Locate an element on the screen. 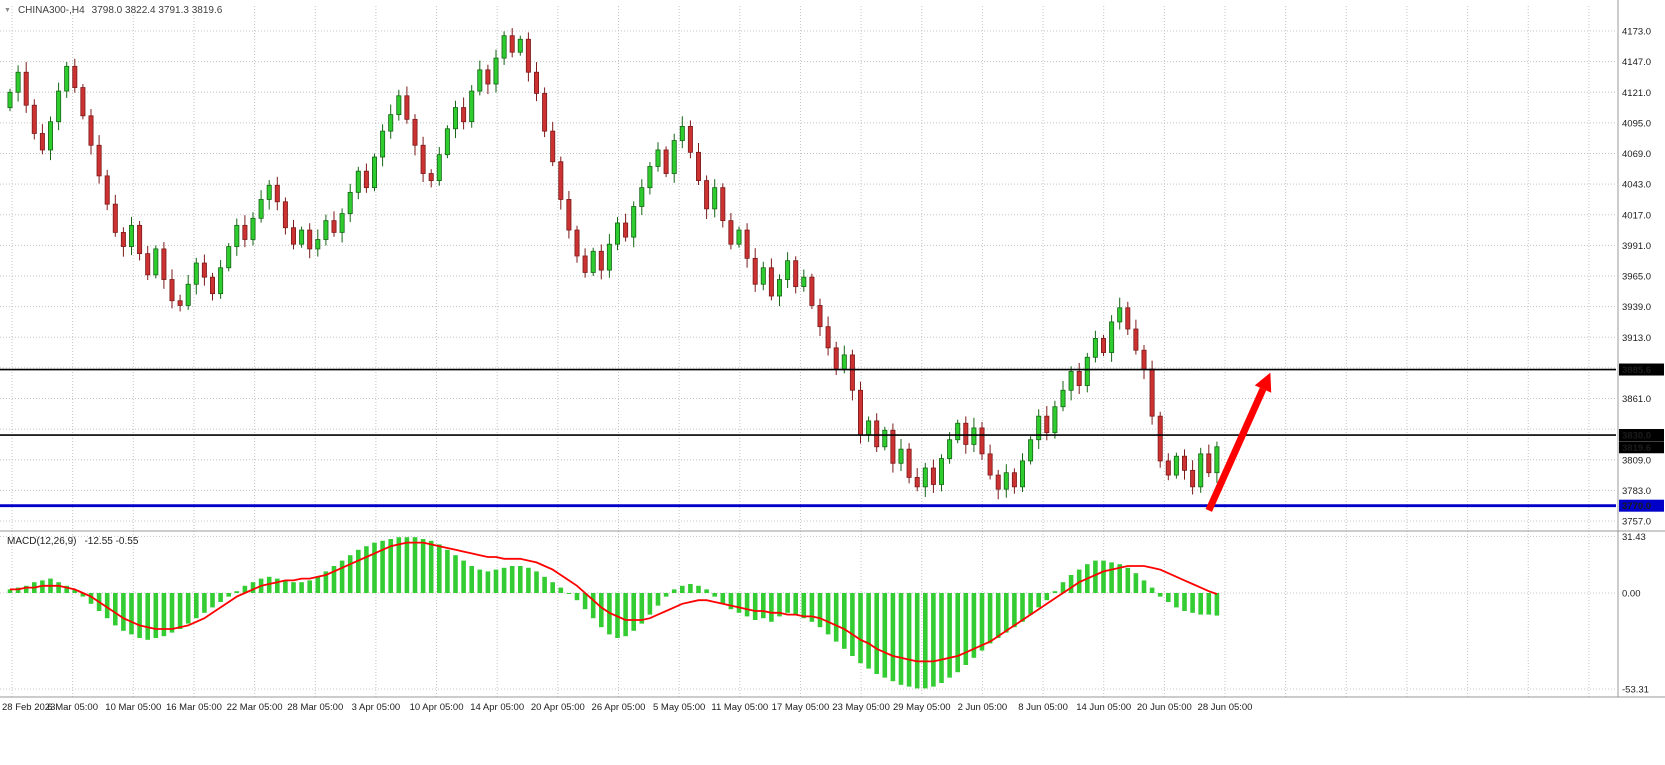 The height and width of the screenshot is (765, 1665). price-tick-label: 3913.0 is located at coordinates (1636, 338).